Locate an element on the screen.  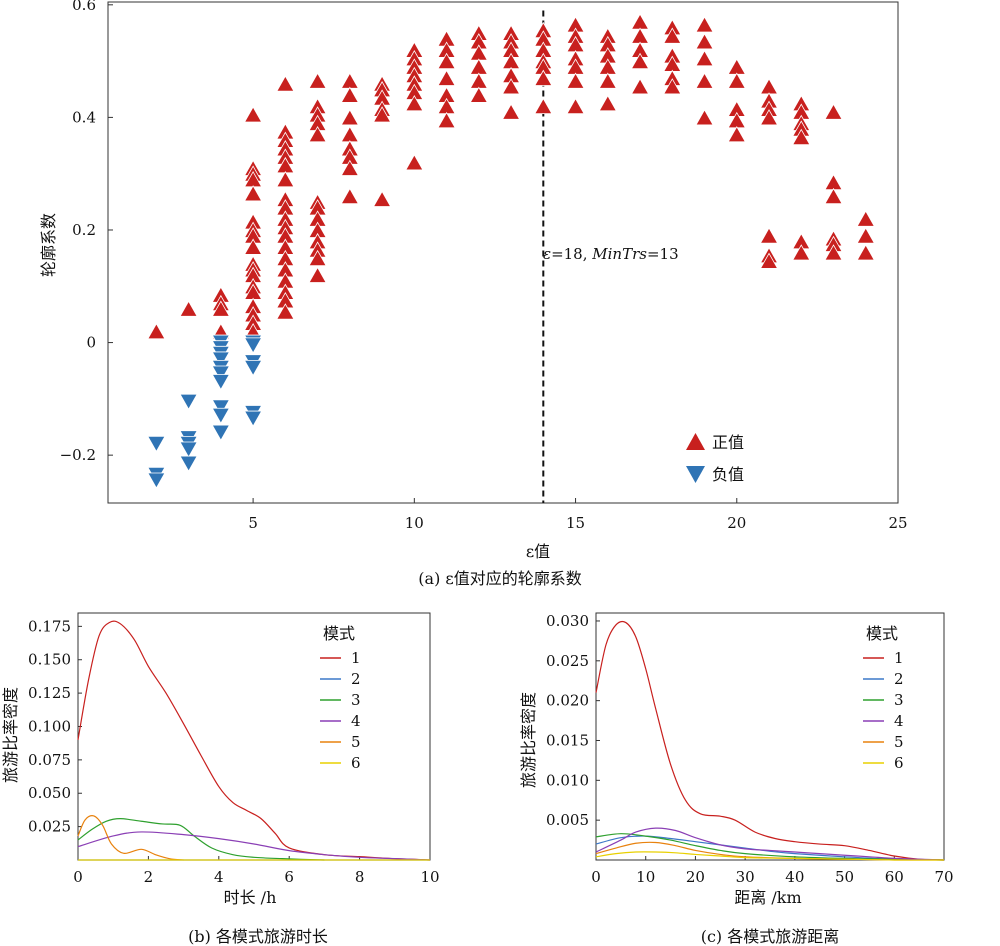
y-tick-label-c: 0.005 is located at coordinates (567, 820).